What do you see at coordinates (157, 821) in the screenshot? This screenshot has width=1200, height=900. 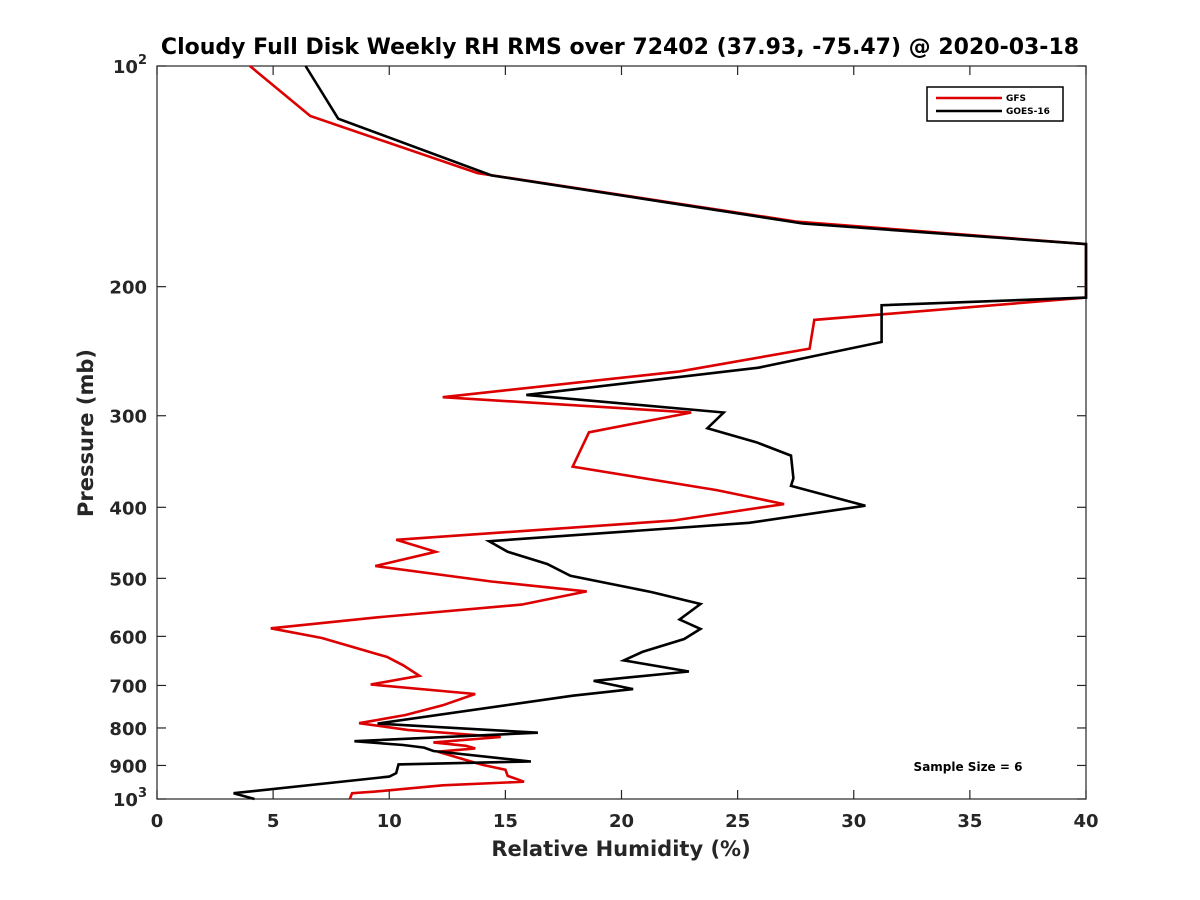 I see `x-tick-label: 0` at bounding box center [157, 821].